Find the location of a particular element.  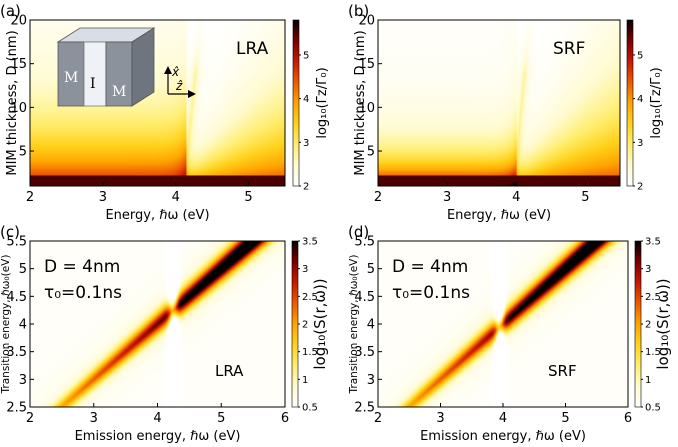

colorbar-tick-label: 2.5 is located at coordinates (310, 297).